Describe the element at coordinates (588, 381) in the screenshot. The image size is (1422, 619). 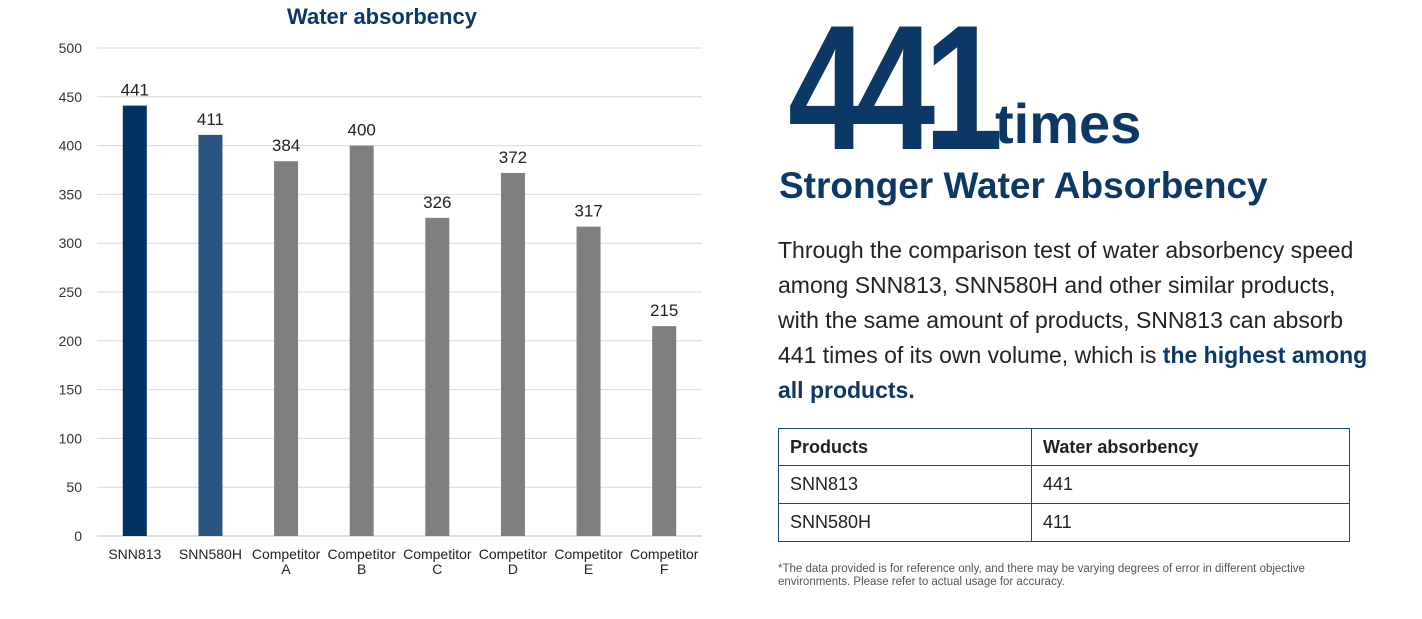
I see `bar-competitor-e` at that location.